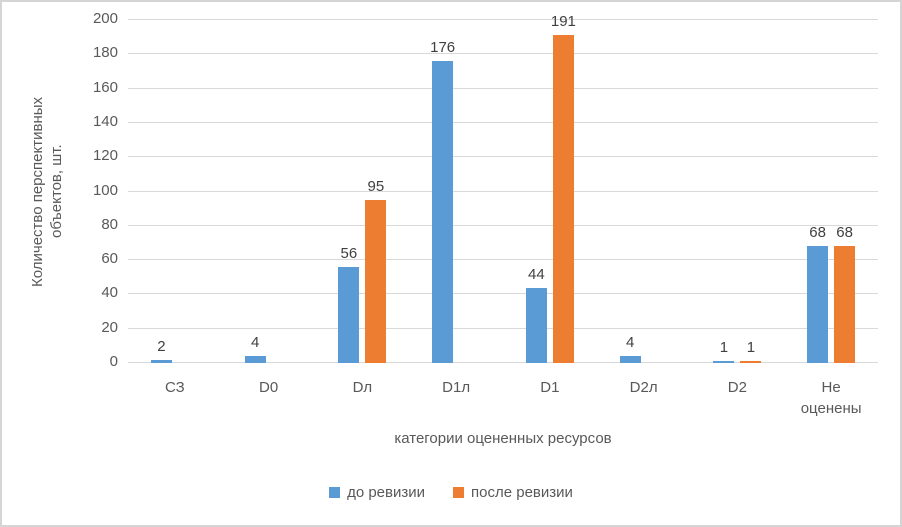 Image resolution: width=902 pixels, height=527 pixels. Describe the element at coordinates (113, 361) in the screenshot. I see `y-tick-label: 0` at that location.